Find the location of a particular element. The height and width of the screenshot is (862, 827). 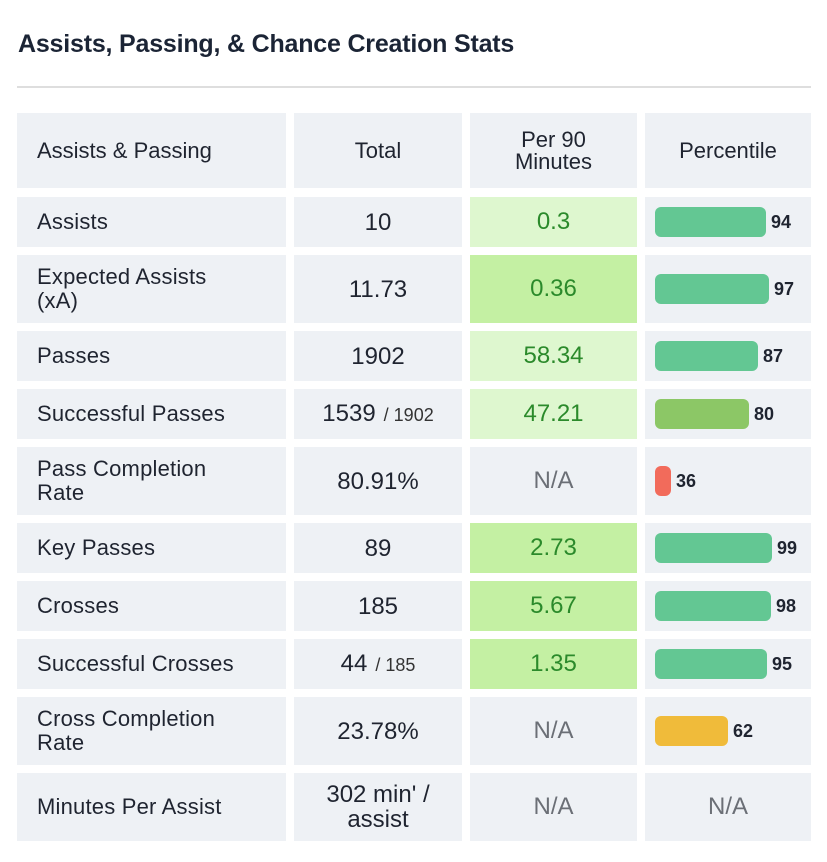

stat-name-cell: Successful Passes is located at coordinates (151, 414).